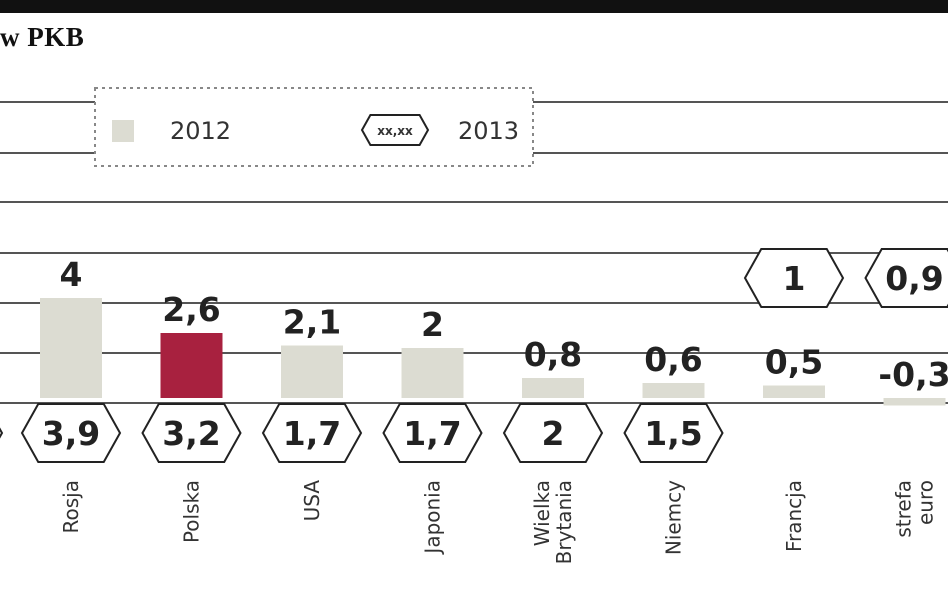 This screenshot has height=593, width=948. I want to click on category-label-line: strefa, so click(904, 509).